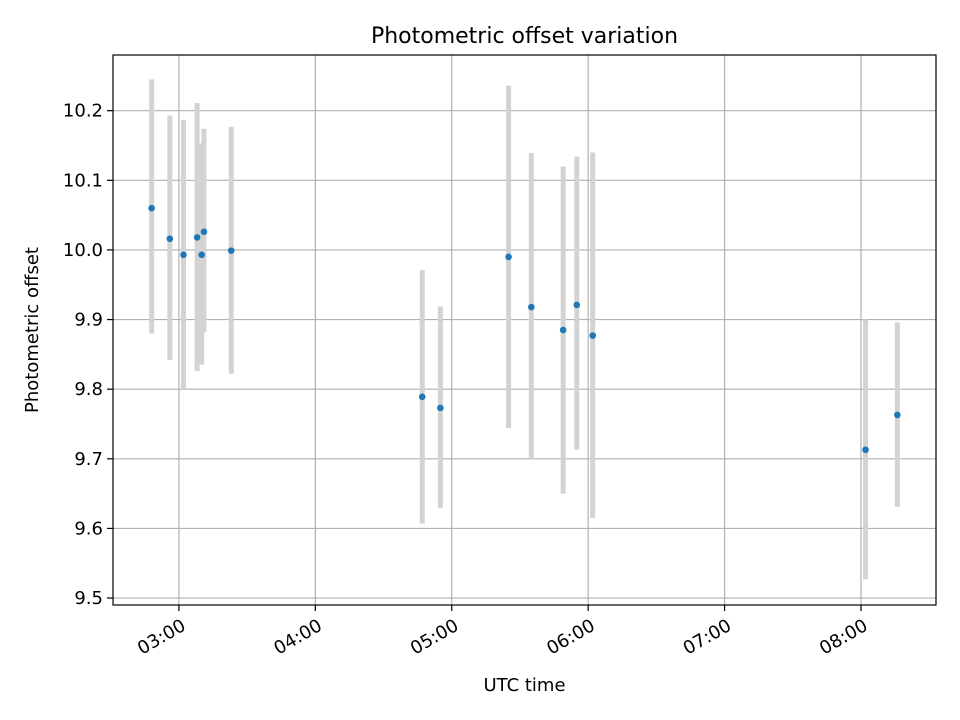 This screenshot has height=720, width=960. Describe the element at coordinates (707, 637) in the screenshot. I see `x-tick-label: 07:00` at that location.